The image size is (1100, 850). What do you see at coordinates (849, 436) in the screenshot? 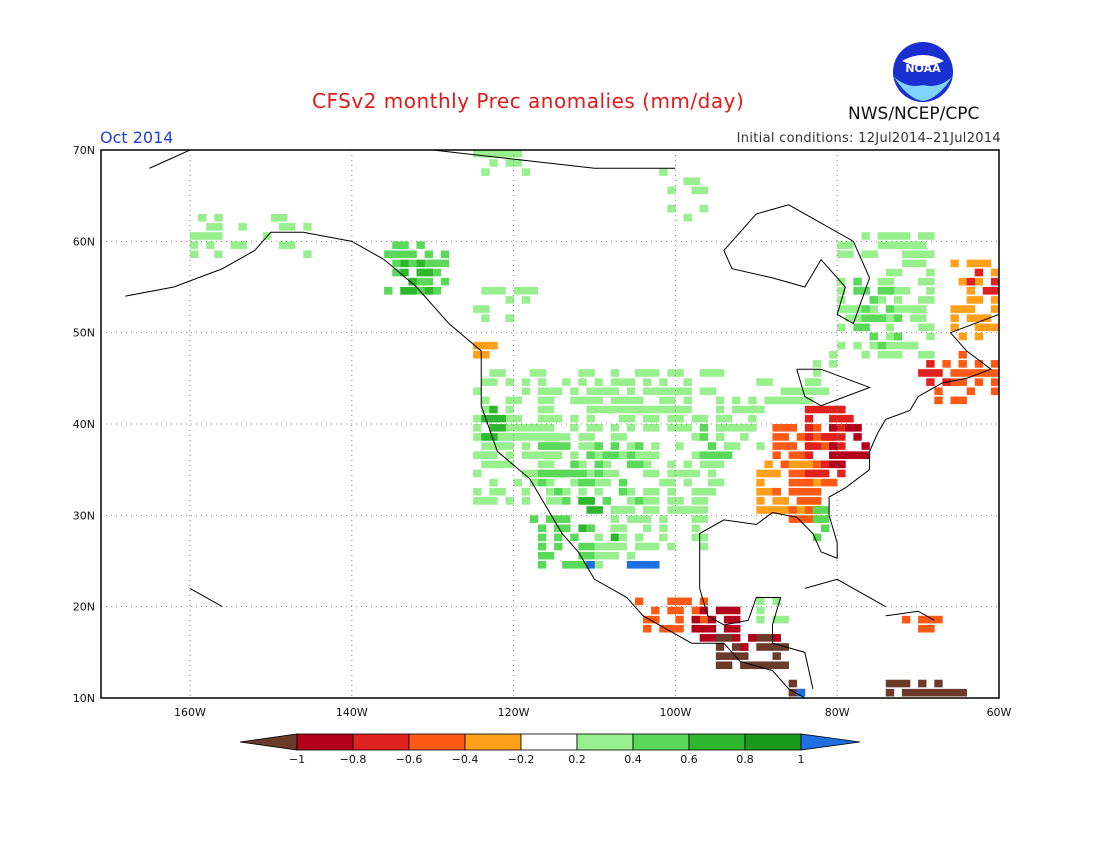
I see `atlantic-coastline` at bounding box center [849, 436].